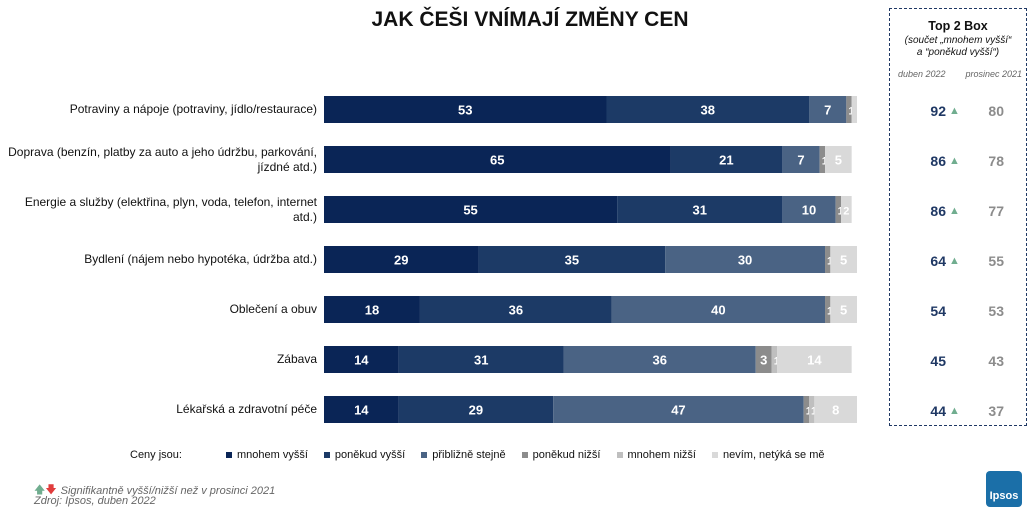 Image resolution: width=1033 pixels, height=514 pixels. Describe the element at coordinates (938, 260) in the screenshot. I see `top2box-value-a: 64` at that location.